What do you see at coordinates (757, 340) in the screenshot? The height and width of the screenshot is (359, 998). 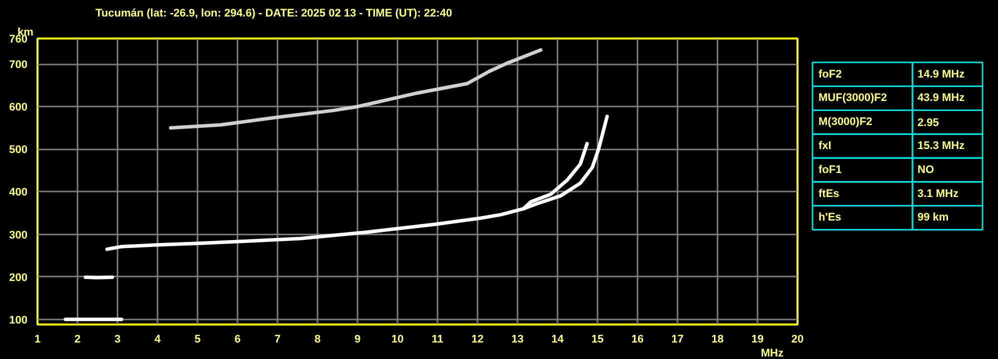 I see `x-tick-label: 19` at bounding box center [757, 340].